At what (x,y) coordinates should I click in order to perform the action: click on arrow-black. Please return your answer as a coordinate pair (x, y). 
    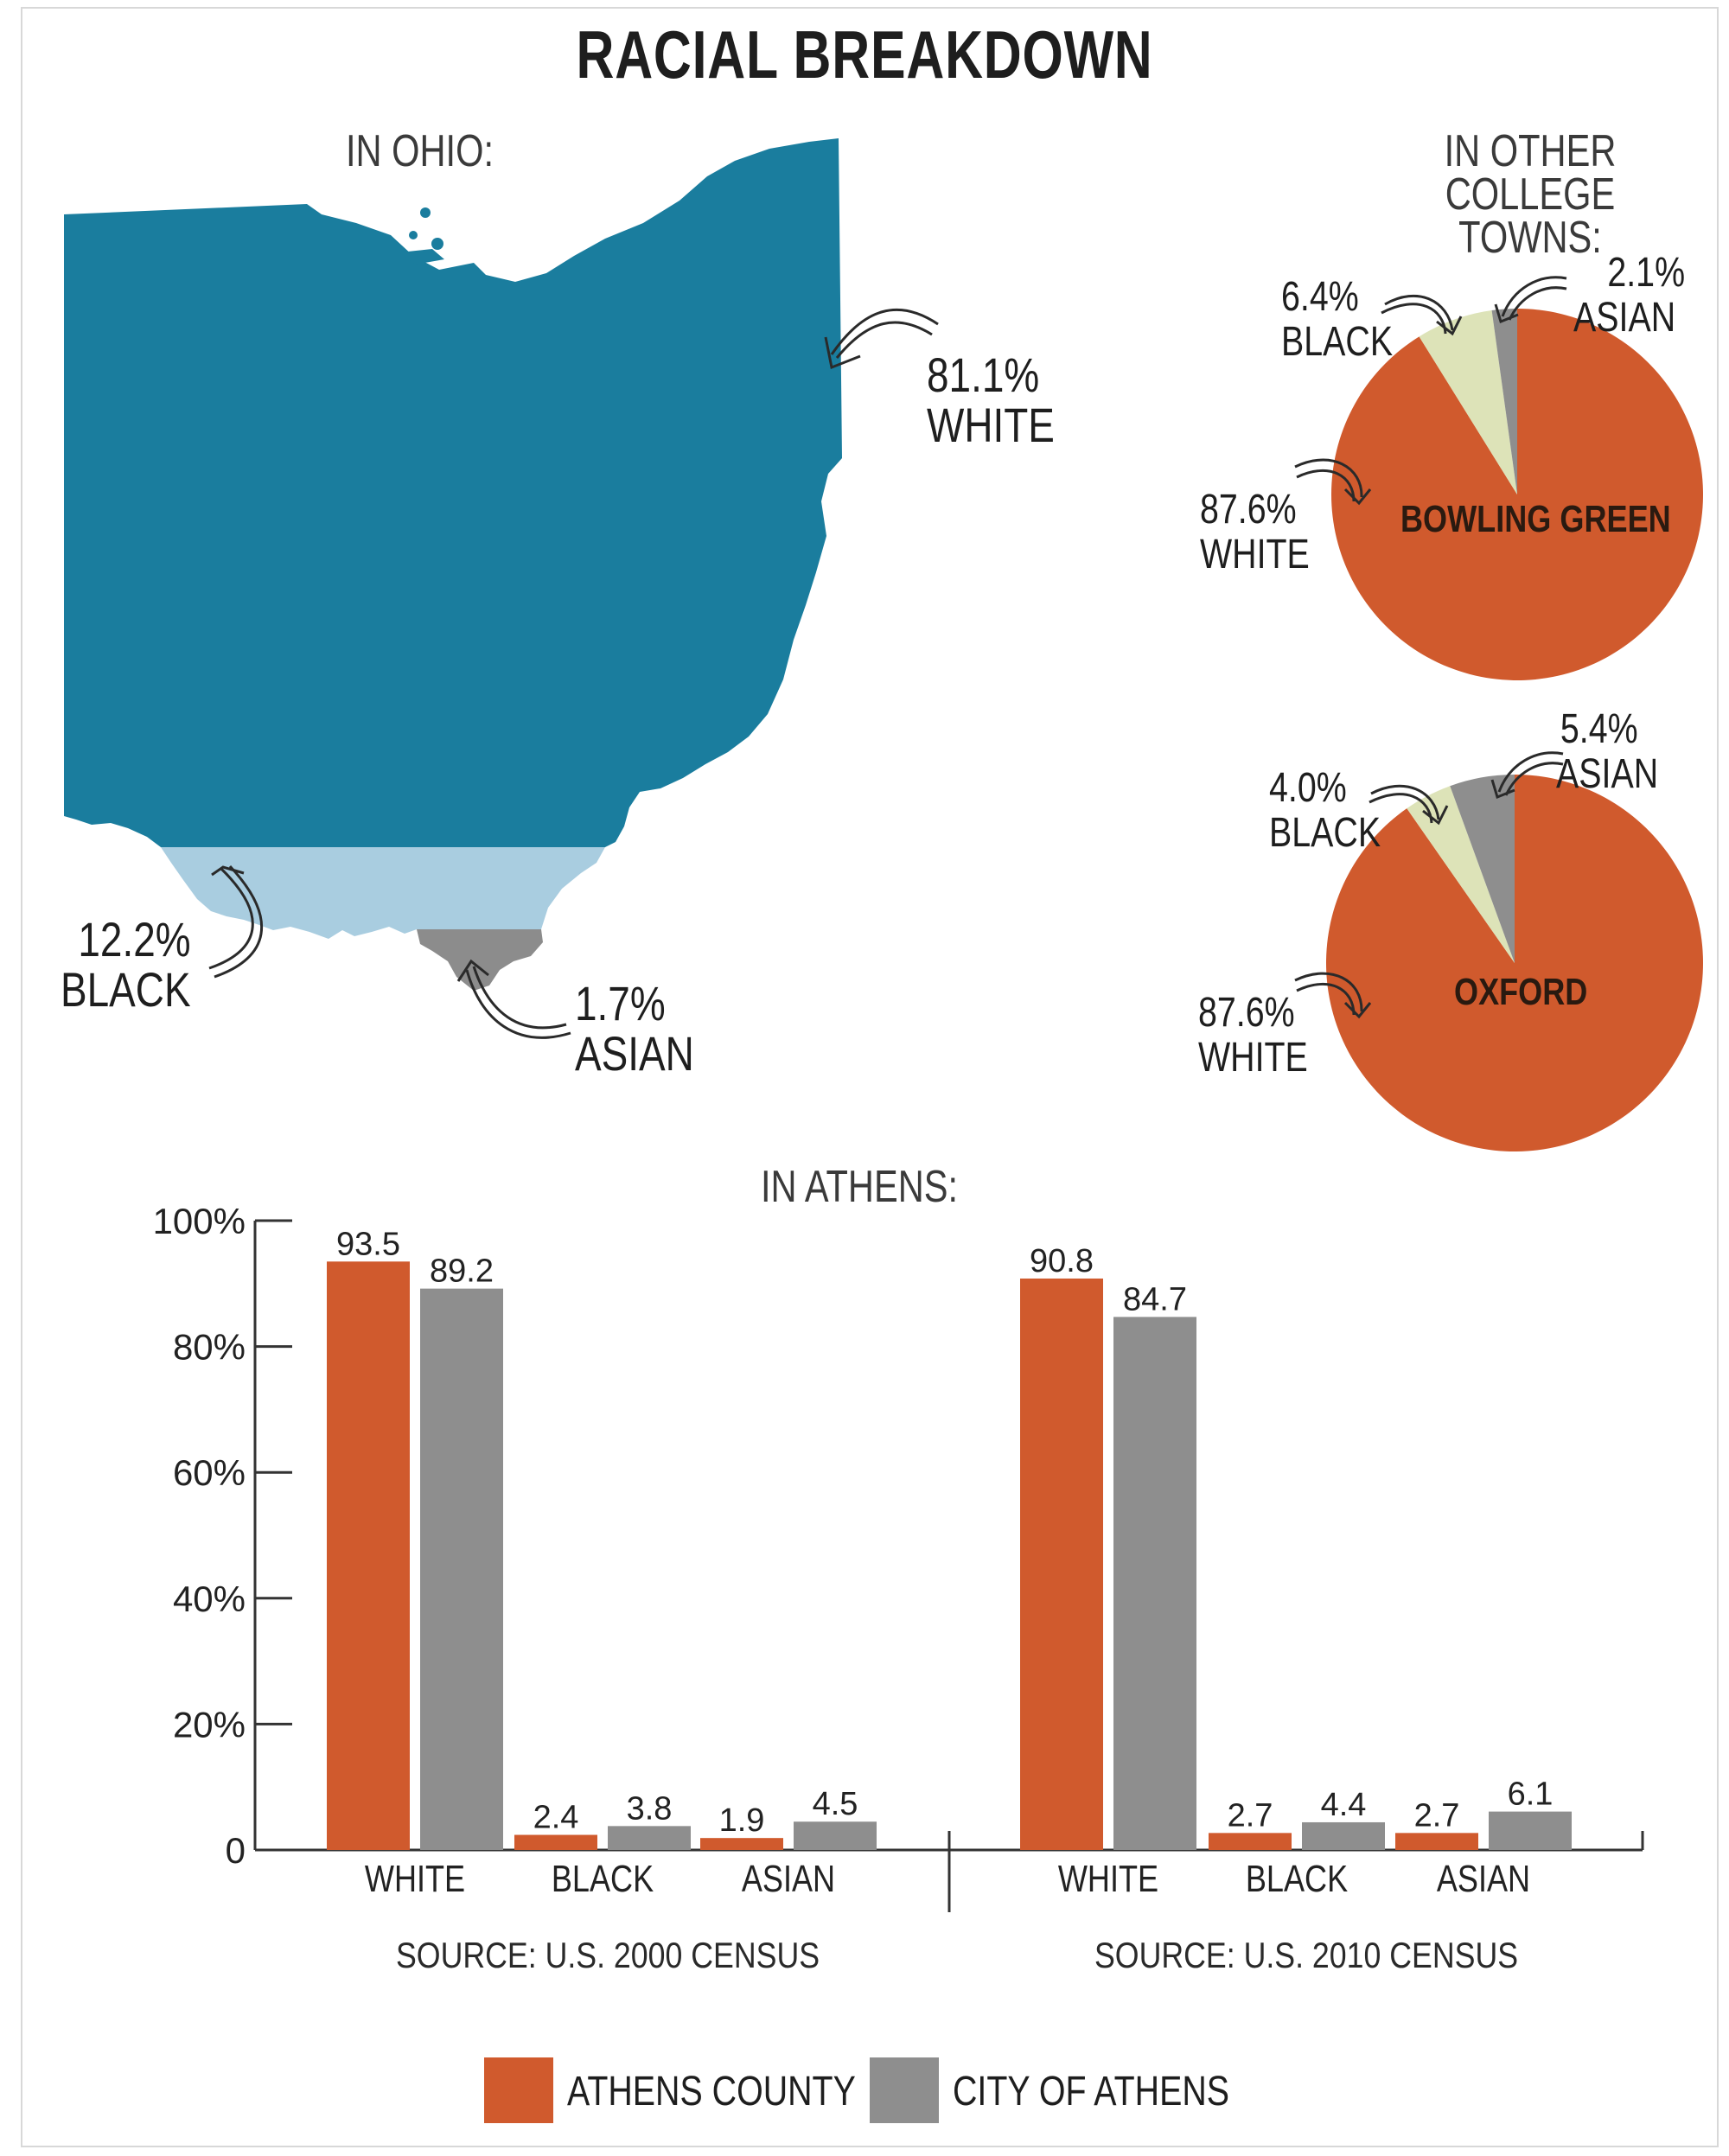
    Looking at the image, I should click on (231, 918).